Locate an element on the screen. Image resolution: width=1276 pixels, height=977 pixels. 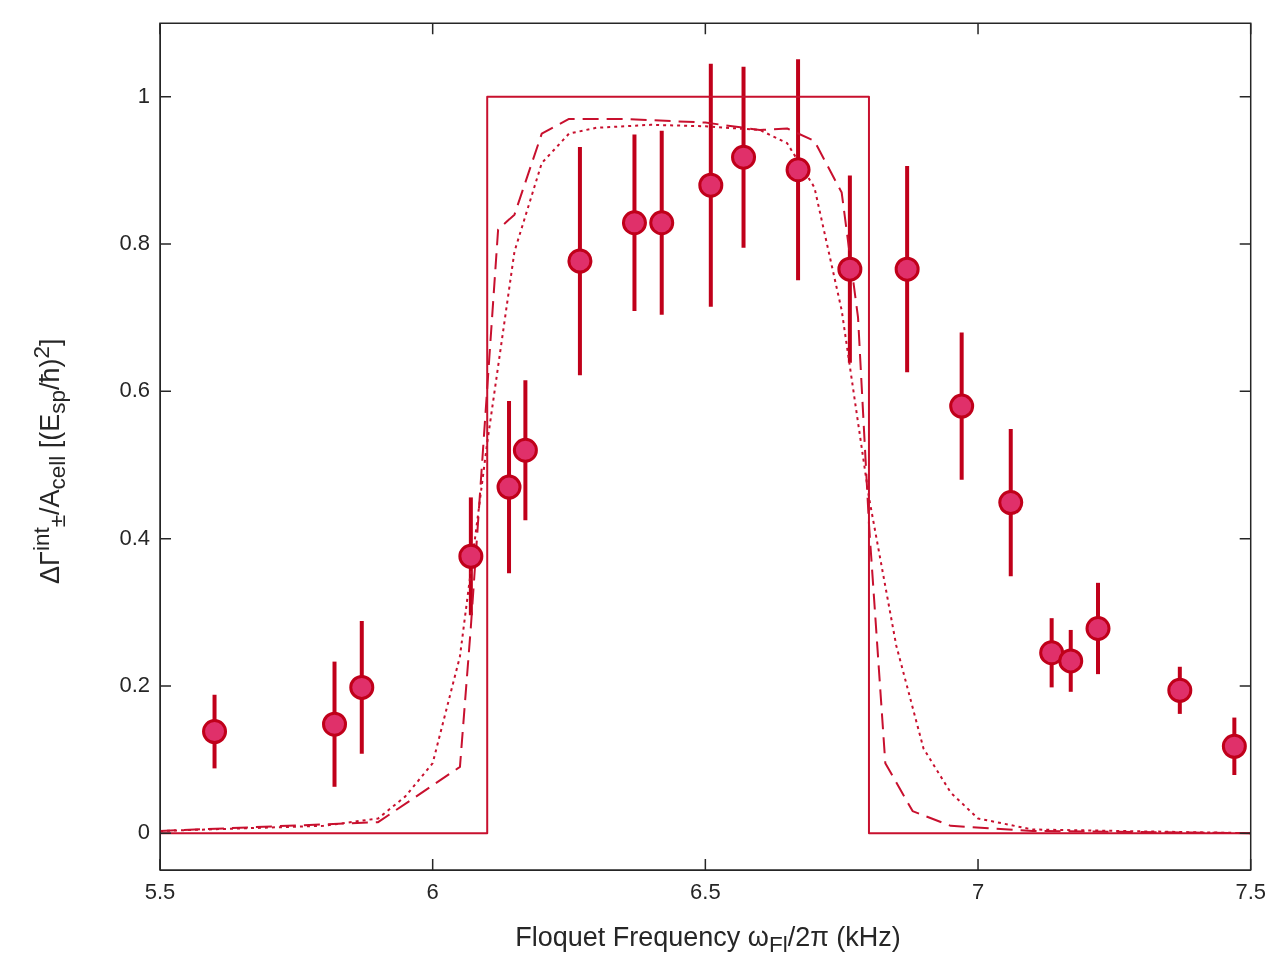
x-tick-label: 7.5 is located at coordinates (1251, 892).